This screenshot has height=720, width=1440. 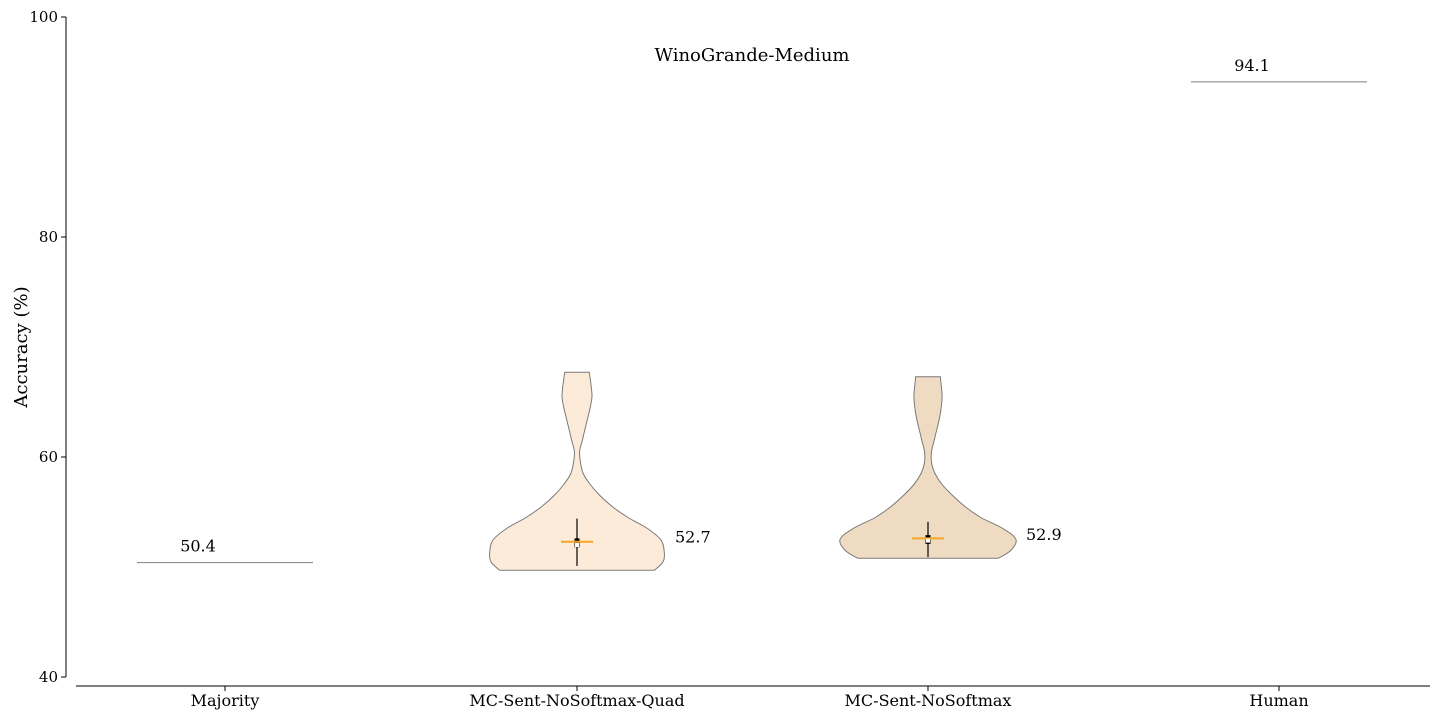 What do you see at coordinates (48, 677) in the screenshot?
I see `y-tick-label: 40` at bounding box center [48, 677].